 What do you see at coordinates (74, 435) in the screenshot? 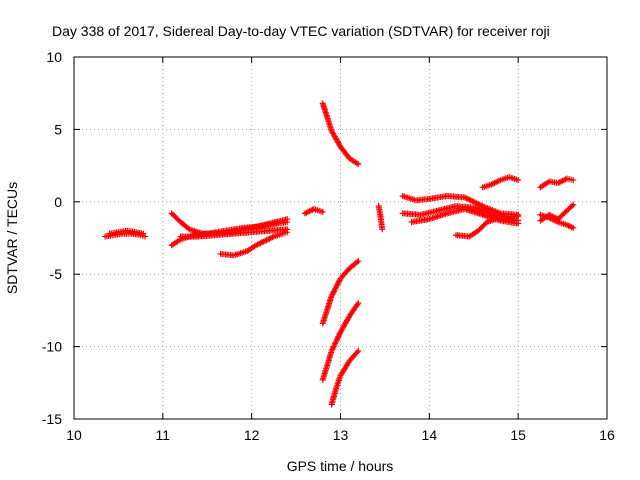
I see `x-tick-label: 10` at bounding box center [74, 435].